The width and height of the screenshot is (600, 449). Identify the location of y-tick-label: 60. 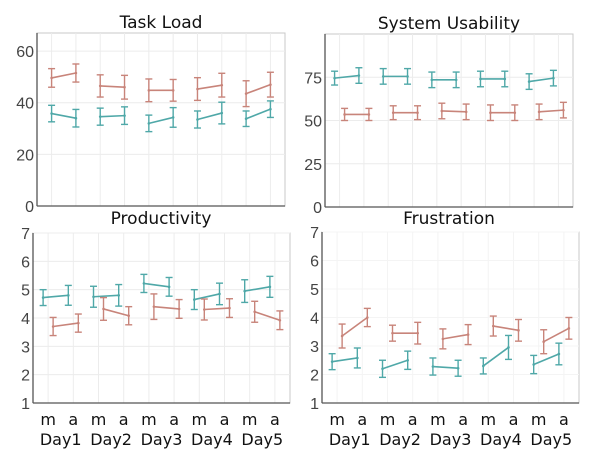
(25, 52).